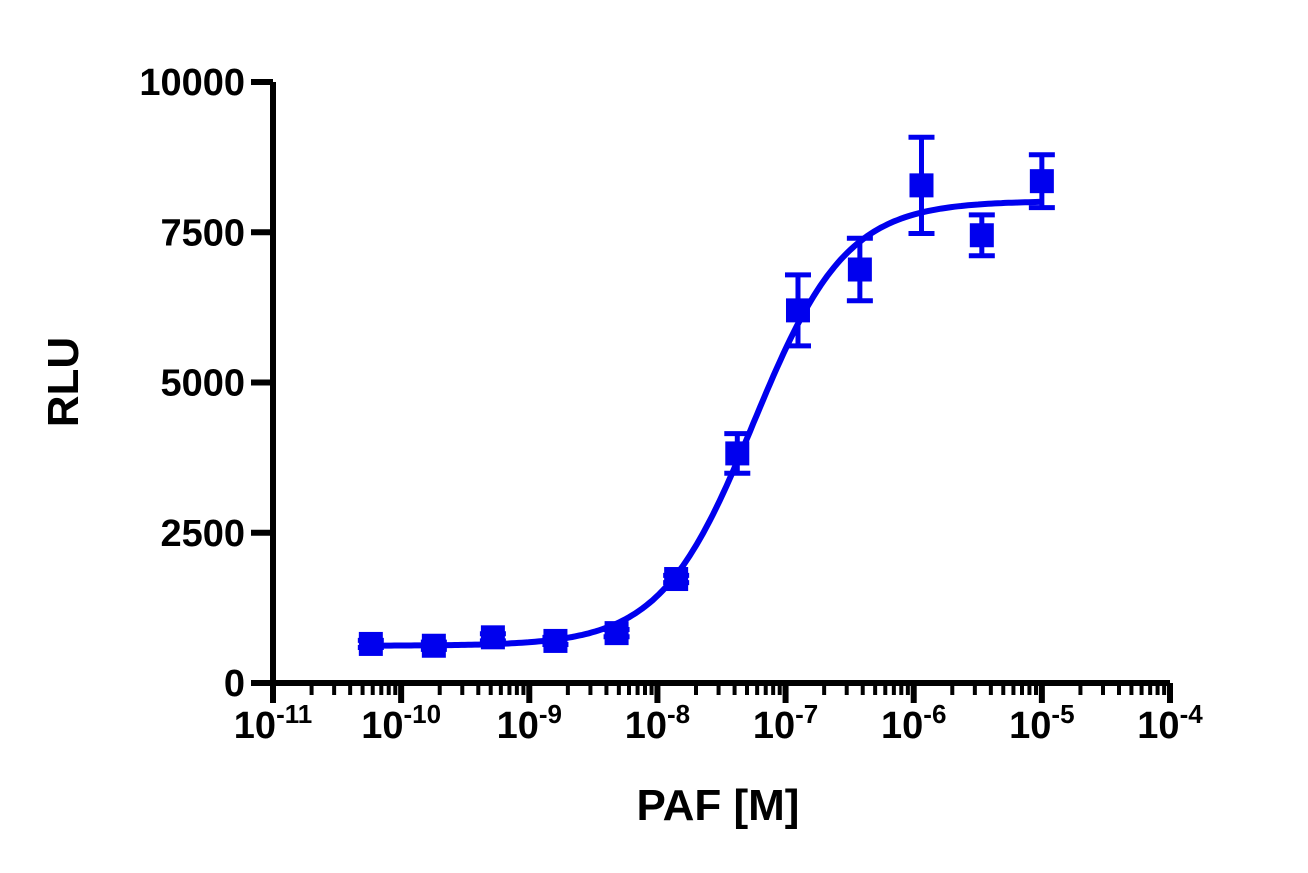 Image resolution: width=1308 pixels, height=873 pixels. Describe the element at coordinates (401, 723) in the screenshot. I see `x-tick-label: 10⁻¹⁰` at that location.